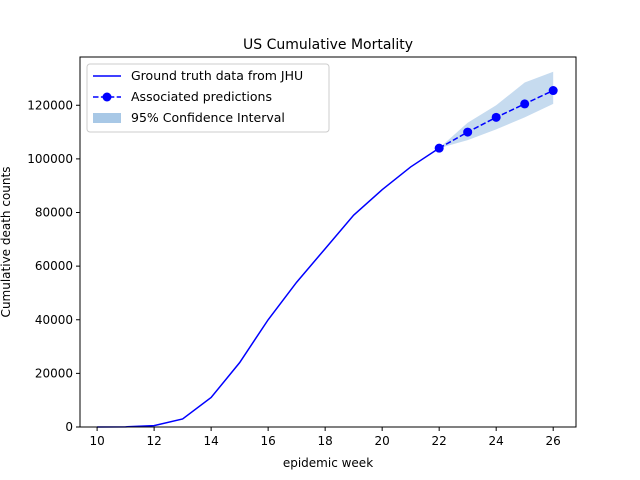 This screenshot has height=480, width=640. Describe the element at coordinates (6, 242) in the screenshot. I see `y-axis-label: Cumulative death counts` at that location.